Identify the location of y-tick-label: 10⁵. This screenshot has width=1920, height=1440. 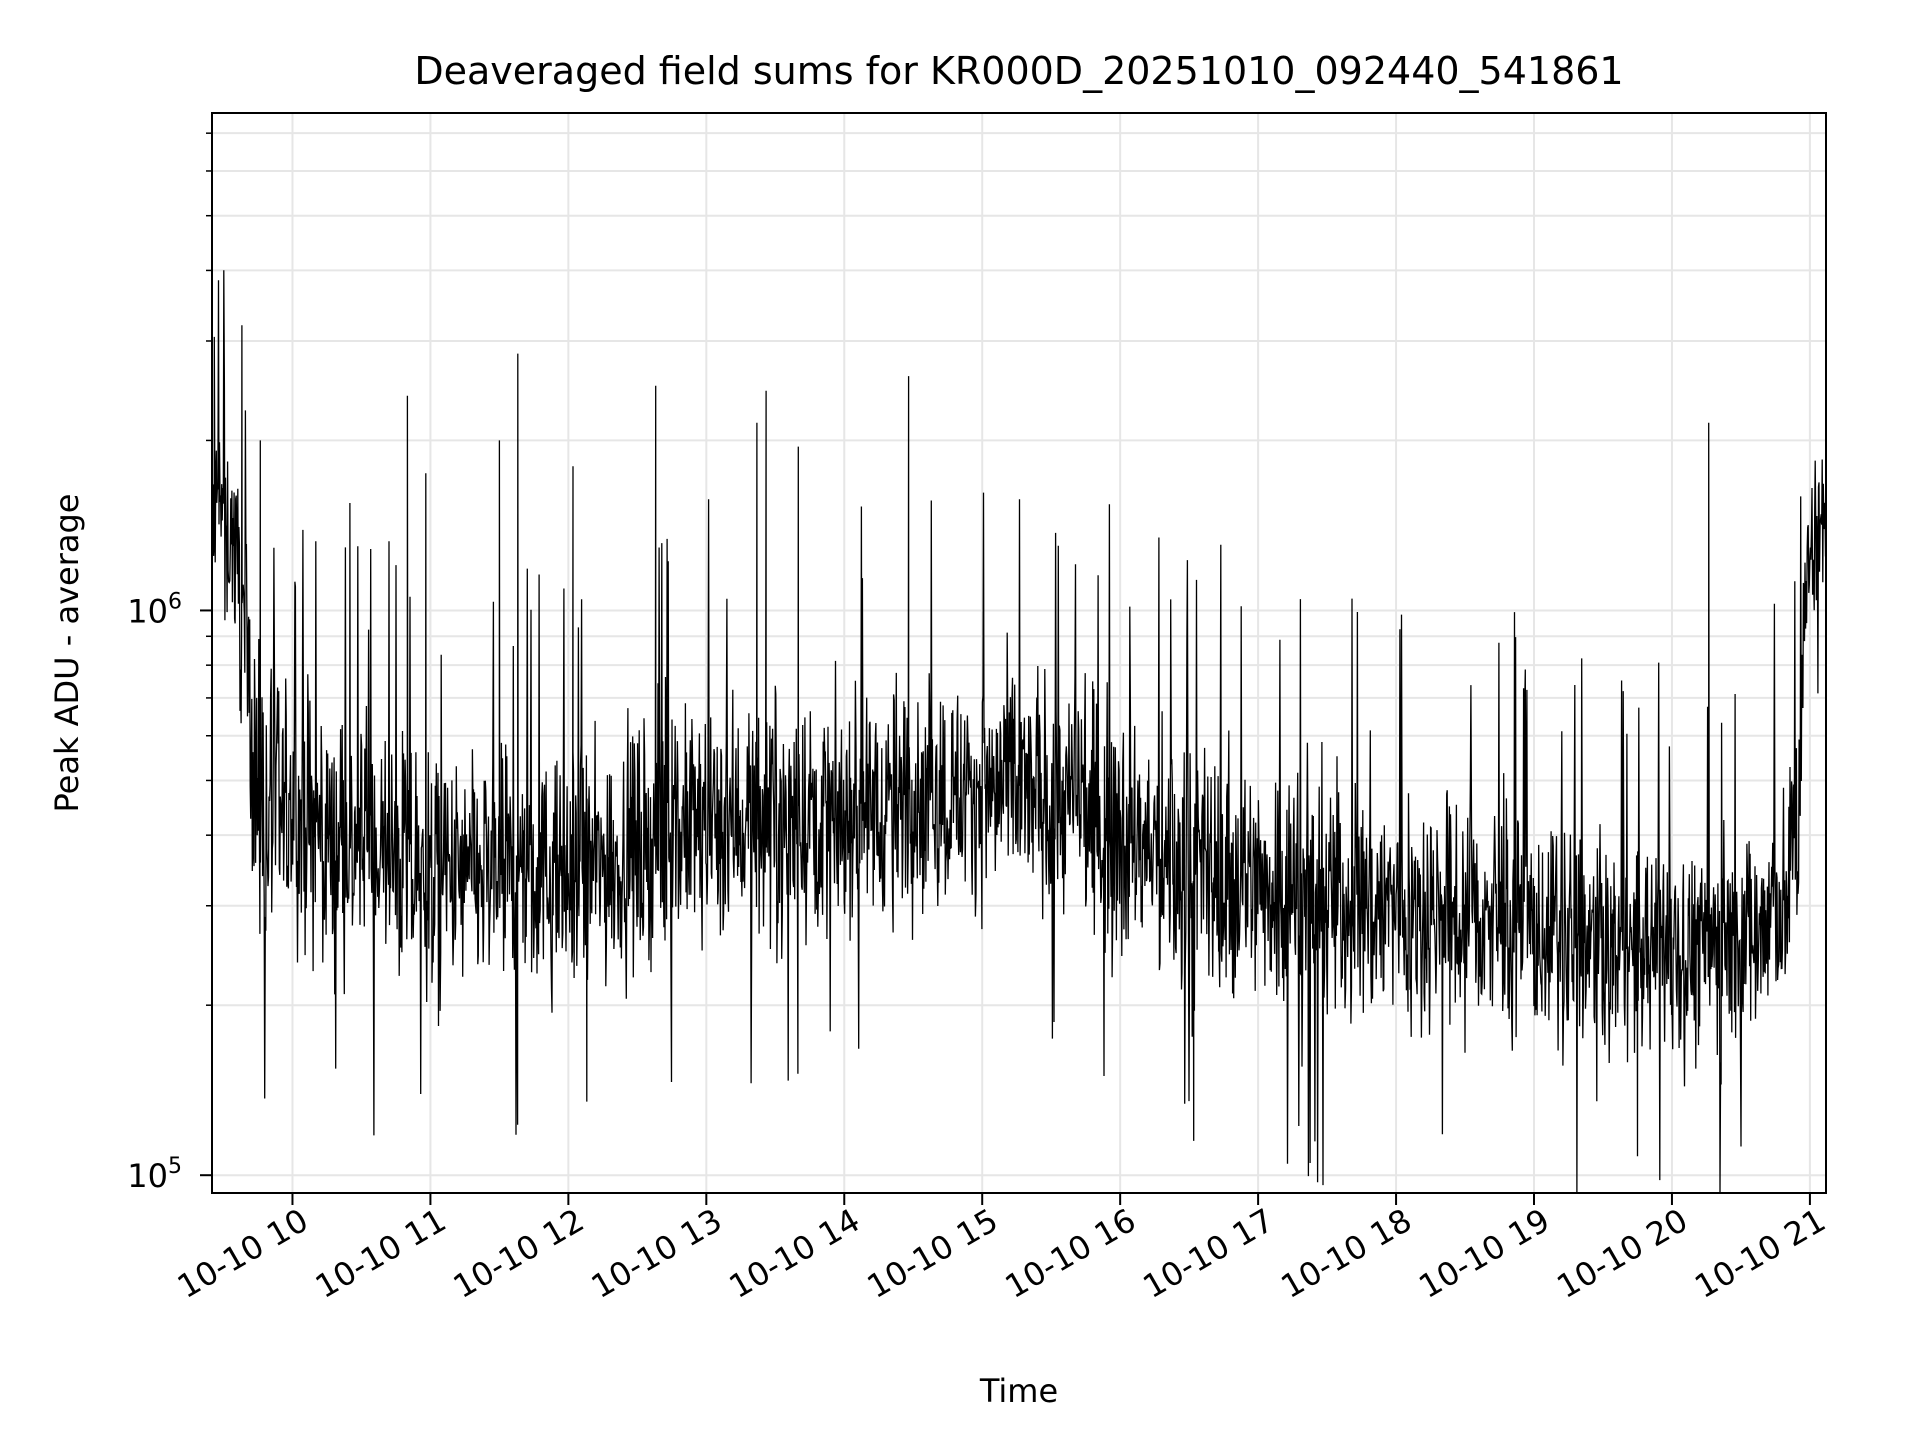
(154, 1174).